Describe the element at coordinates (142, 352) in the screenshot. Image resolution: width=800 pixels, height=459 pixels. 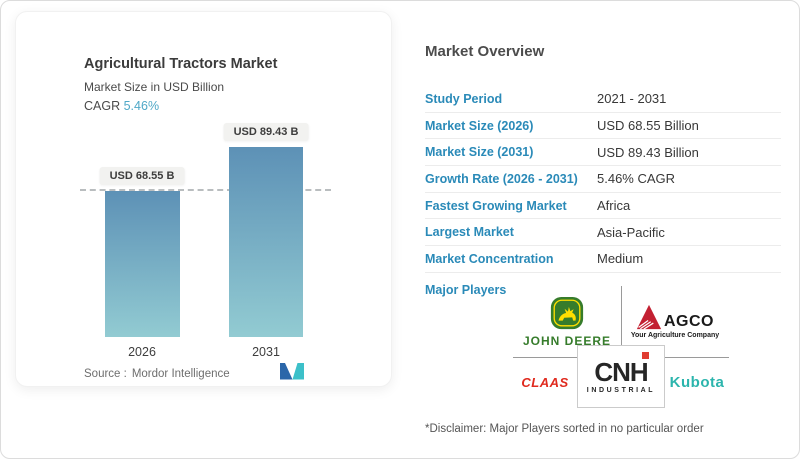
I see `x-axis-label-2026: 2026` at that location.